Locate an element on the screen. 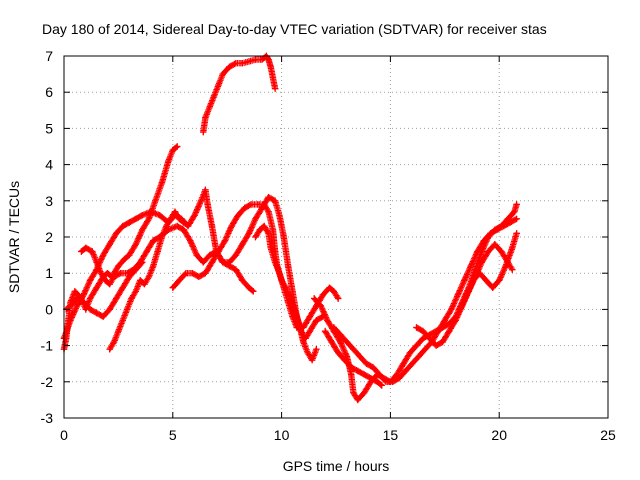 This screenshot has height=480, width=640. y-tick-label: 2 is located at coordinates (49, 237).